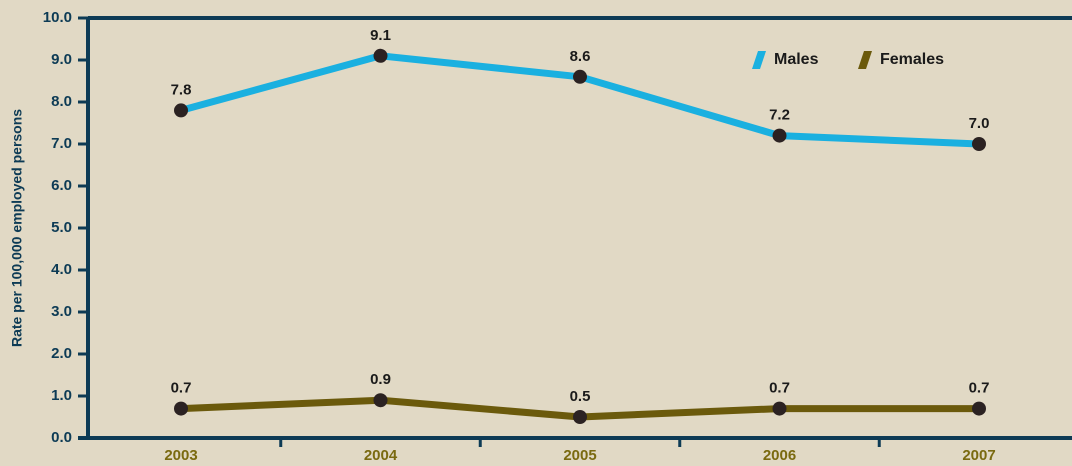 Image resolution: width=1072 pixels, height=466 pixels. What do you see at coordinates (180, 455) in the screenshot?
I see `x-tick-label: 2003` at bounding box center [180, 455].